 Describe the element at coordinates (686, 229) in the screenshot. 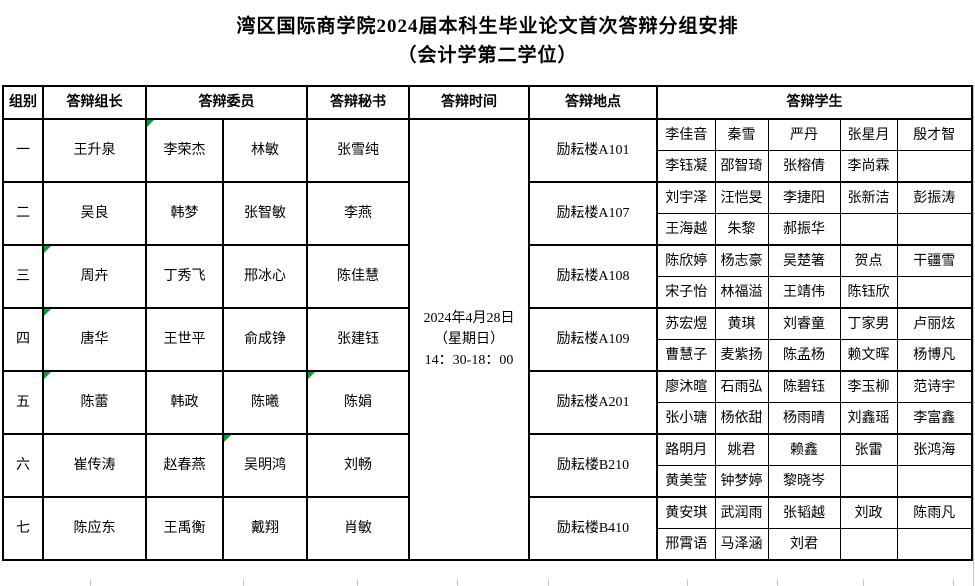

I see `cell-student: 王海越` at that location.